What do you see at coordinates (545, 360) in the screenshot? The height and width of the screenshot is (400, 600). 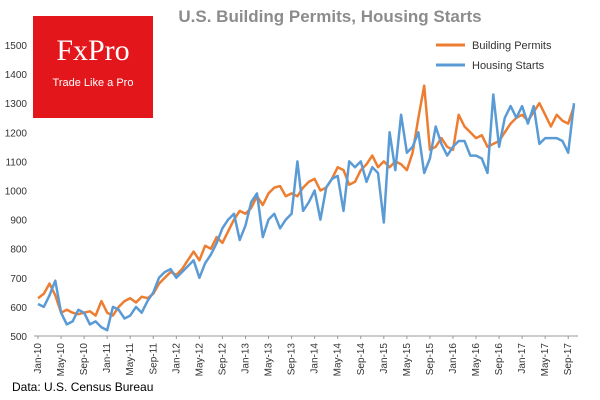 I see `x-tick-label: May-17` at bounding box center [545, 360].